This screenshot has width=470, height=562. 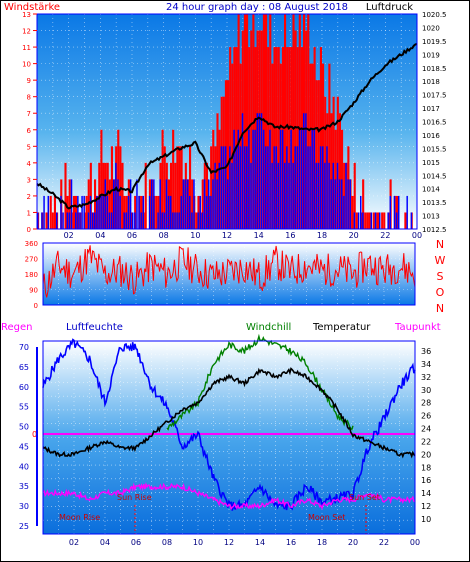 What do you see at coordinates (69, 235) in the screenshot?
I see `x-tick-label: 02` at bounding box center [69, 235].